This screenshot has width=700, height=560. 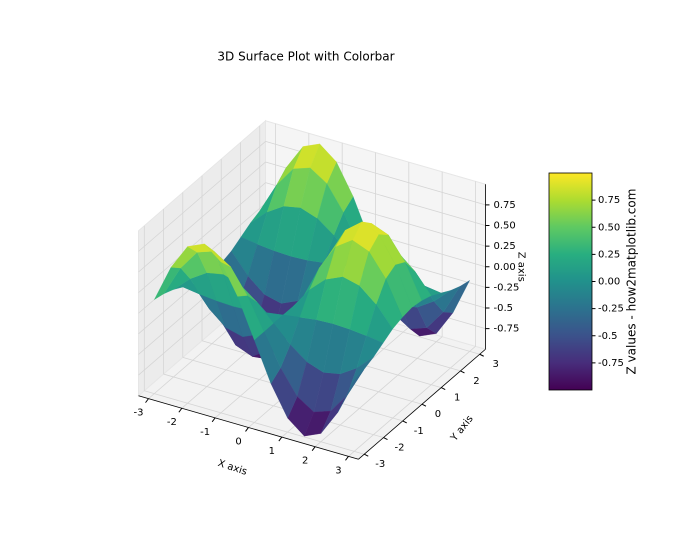 What do you see at coordinates (504, 267) in the screenshot?
I see `z-tick-label: 0.00` at bounding box center [504, 267].